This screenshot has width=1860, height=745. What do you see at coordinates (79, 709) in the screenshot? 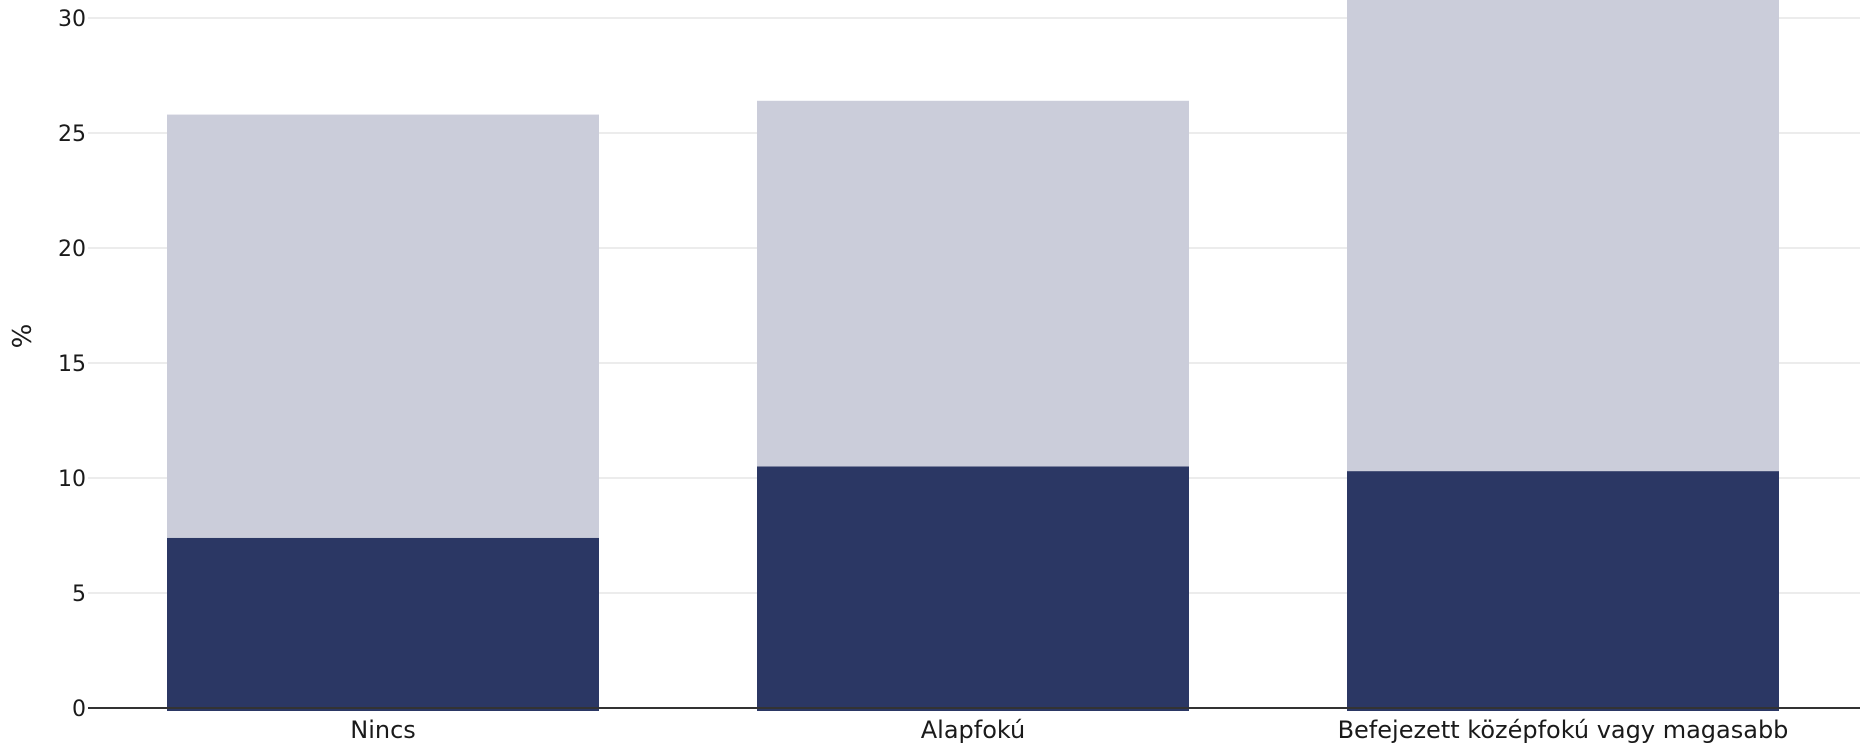
I see `y-tick-label: 0` at bounding box center [79, 709].